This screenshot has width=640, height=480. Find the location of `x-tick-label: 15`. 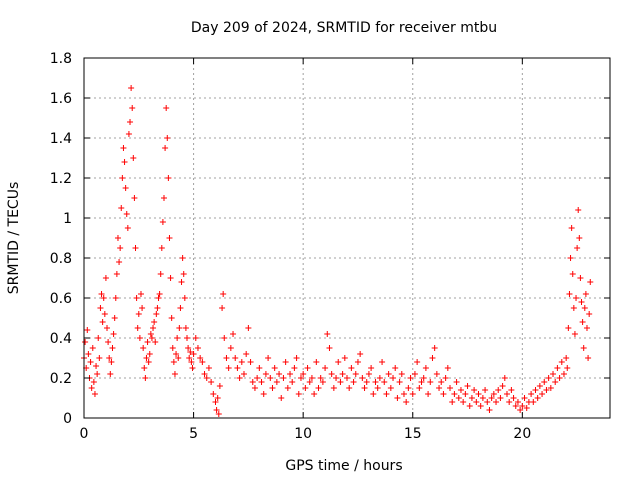

x-tick-label: 15 is located at coordinates (413, 434).